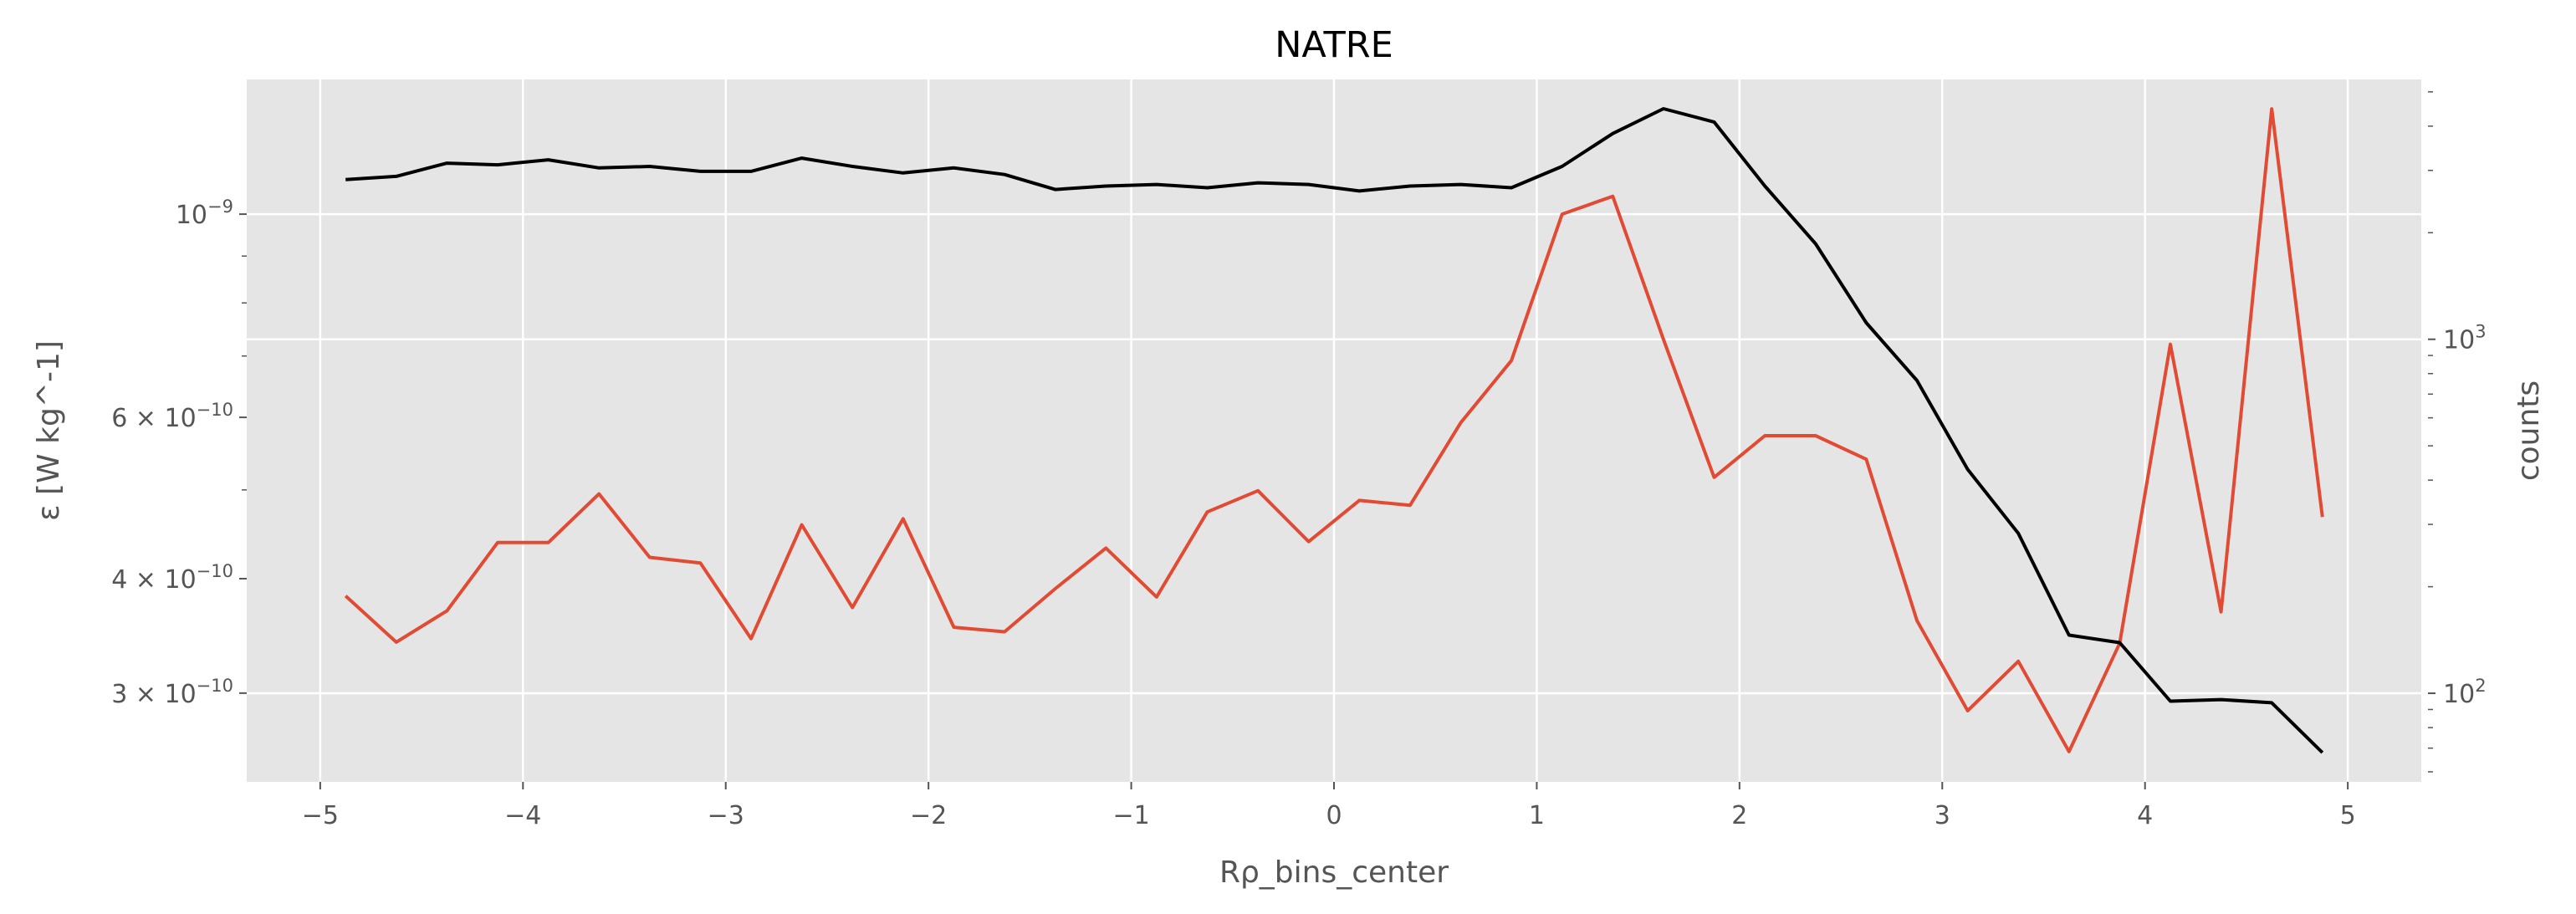 Image resolution: width=2576 pixels, height=914 pixels. I want to click on x-tick-label: 1, so click(1537, 815).